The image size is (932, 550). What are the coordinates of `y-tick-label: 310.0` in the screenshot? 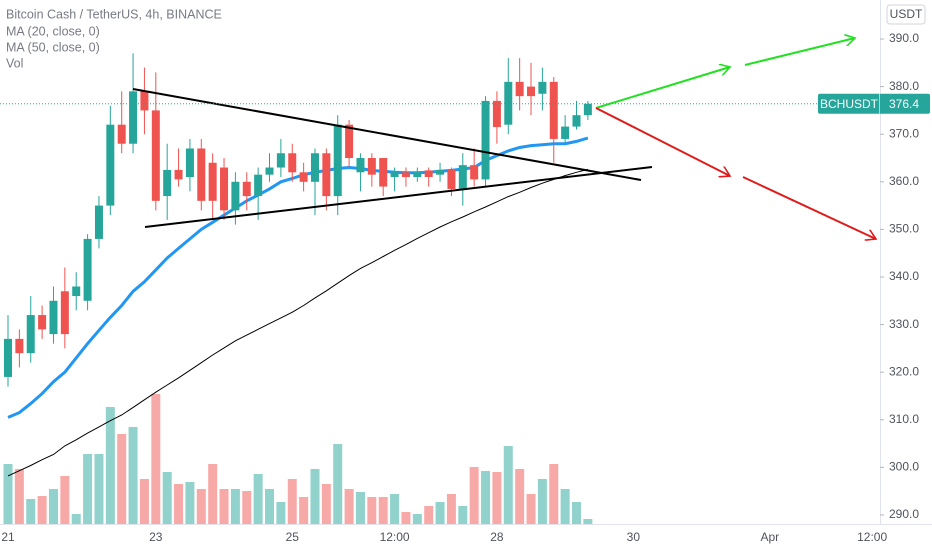 It's located at (904, 419).